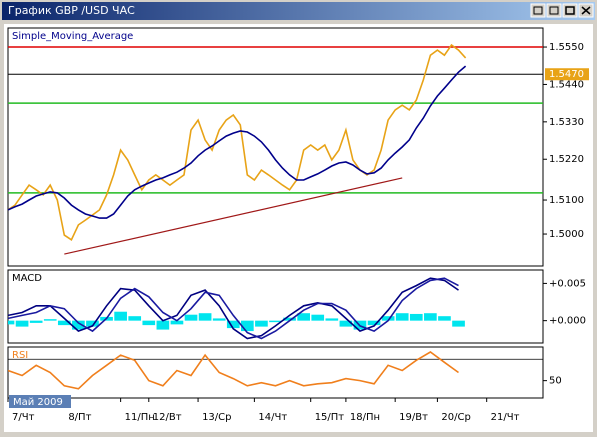  Describe the element at coordinates (365, 417) in the screenshot. I see `x-tick-label: 18/Пн` at that location.